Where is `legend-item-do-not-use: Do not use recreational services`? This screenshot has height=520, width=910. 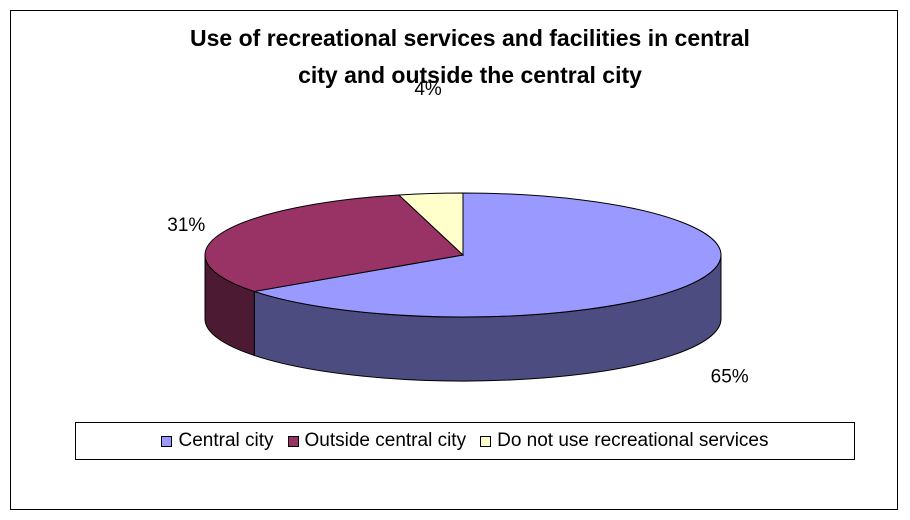 legend-item-do-not-use: Do not use recreational services is located at coordinates (624, 441).